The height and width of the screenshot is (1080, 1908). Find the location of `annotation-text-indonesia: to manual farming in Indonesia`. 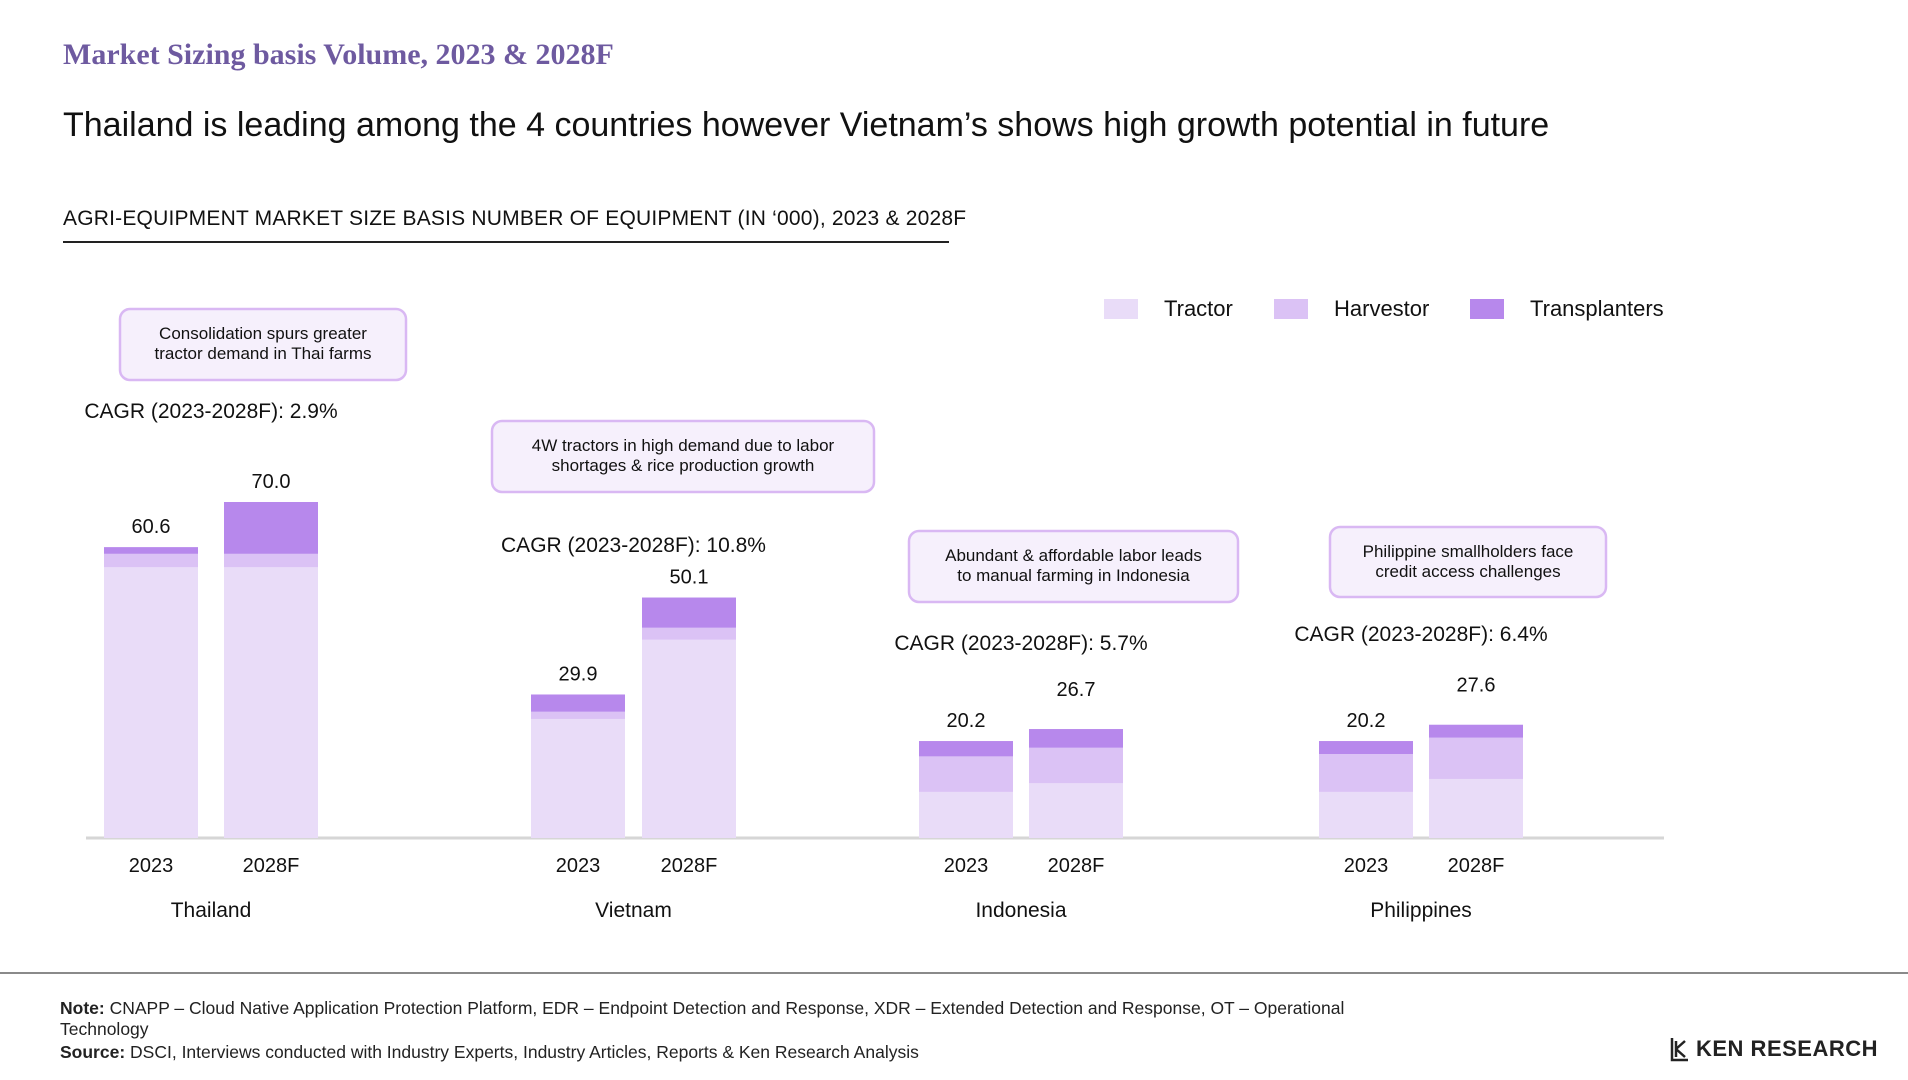

annotation-text-indonesia: to manual farming in Indonesia is located at coordinates (1073, 575).